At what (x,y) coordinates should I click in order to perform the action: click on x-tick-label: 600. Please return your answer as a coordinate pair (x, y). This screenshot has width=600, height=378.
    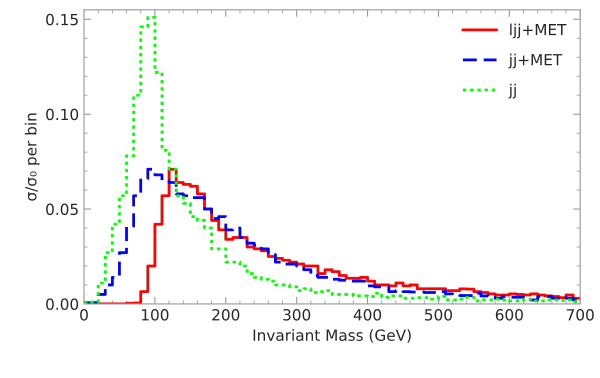
    Looking at the image, I should click on (509, 315).